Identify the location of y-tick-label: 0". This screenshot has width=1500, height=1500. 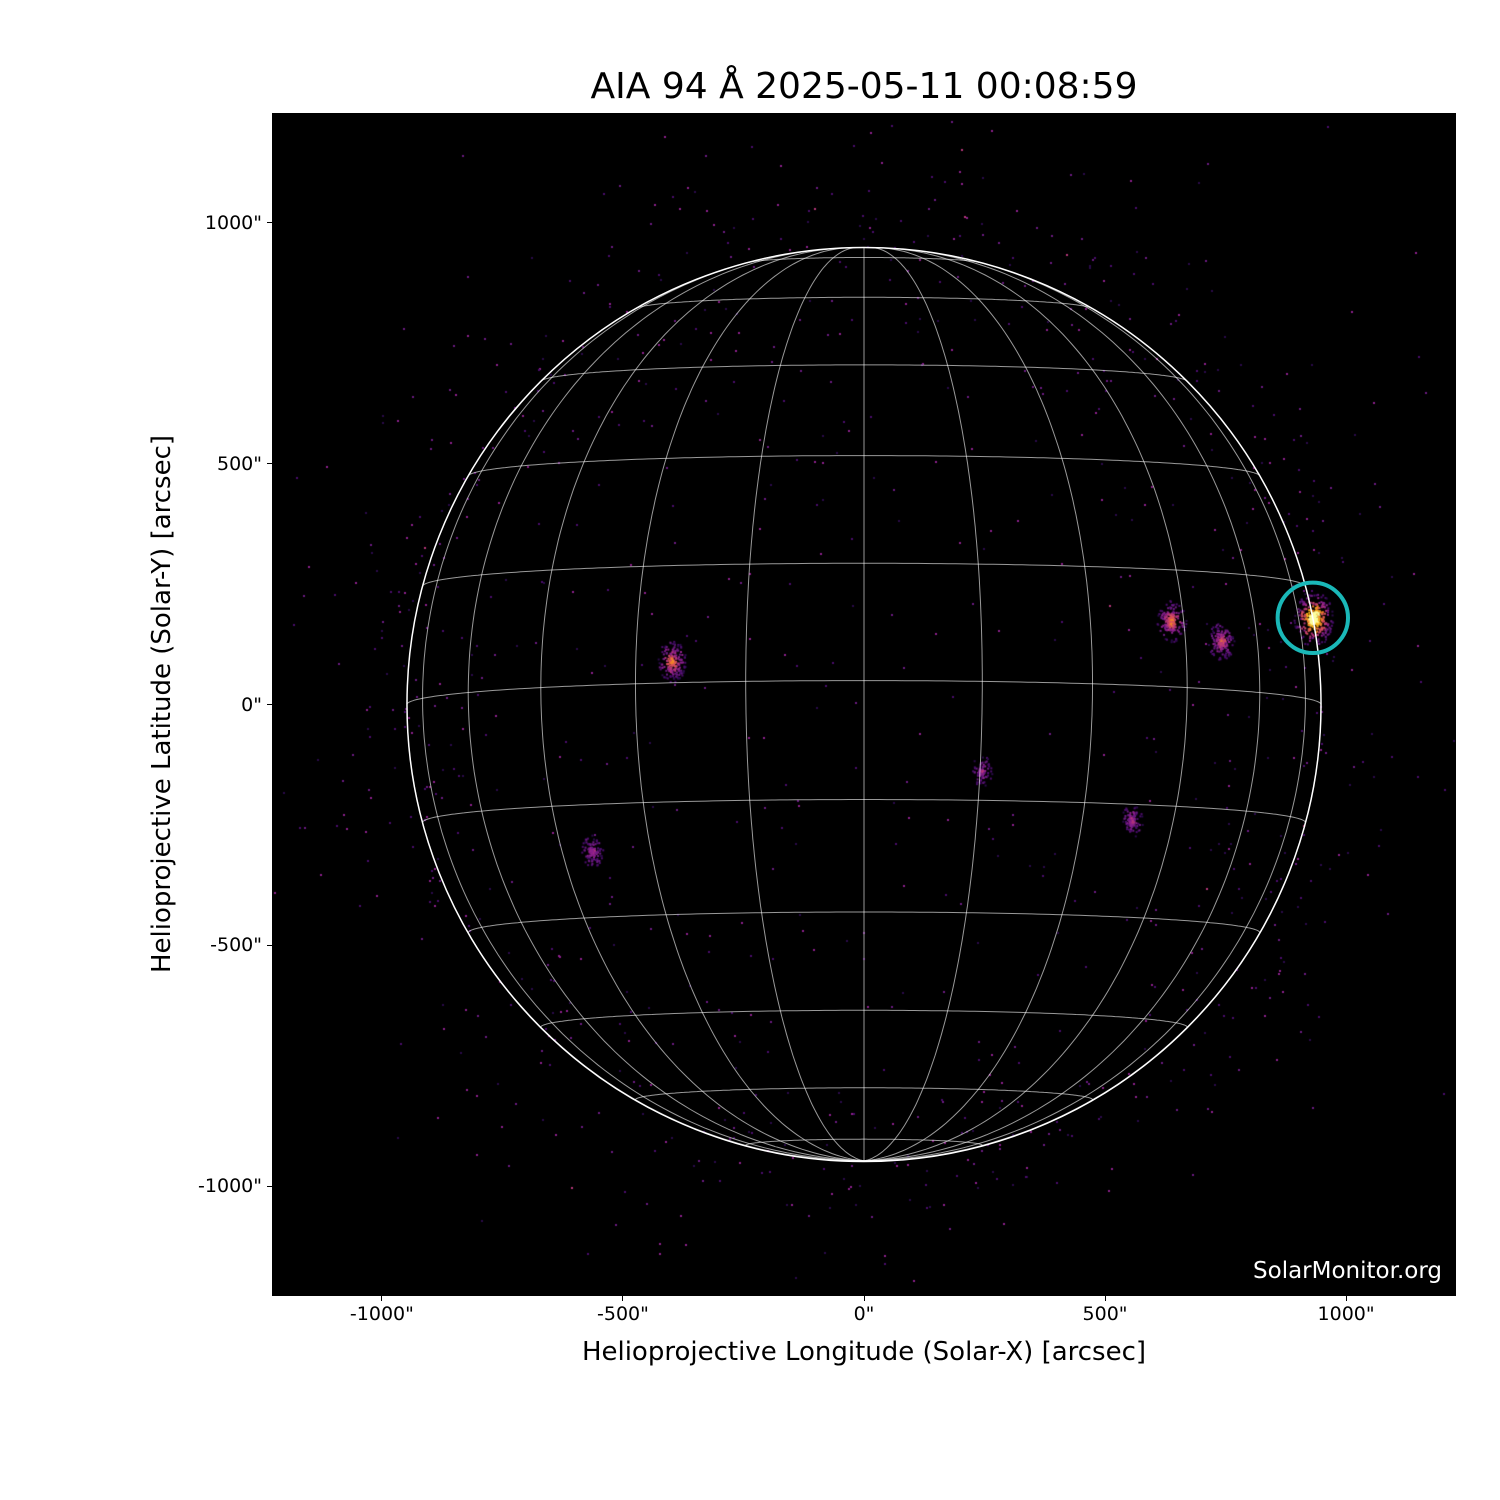
(251, 704).